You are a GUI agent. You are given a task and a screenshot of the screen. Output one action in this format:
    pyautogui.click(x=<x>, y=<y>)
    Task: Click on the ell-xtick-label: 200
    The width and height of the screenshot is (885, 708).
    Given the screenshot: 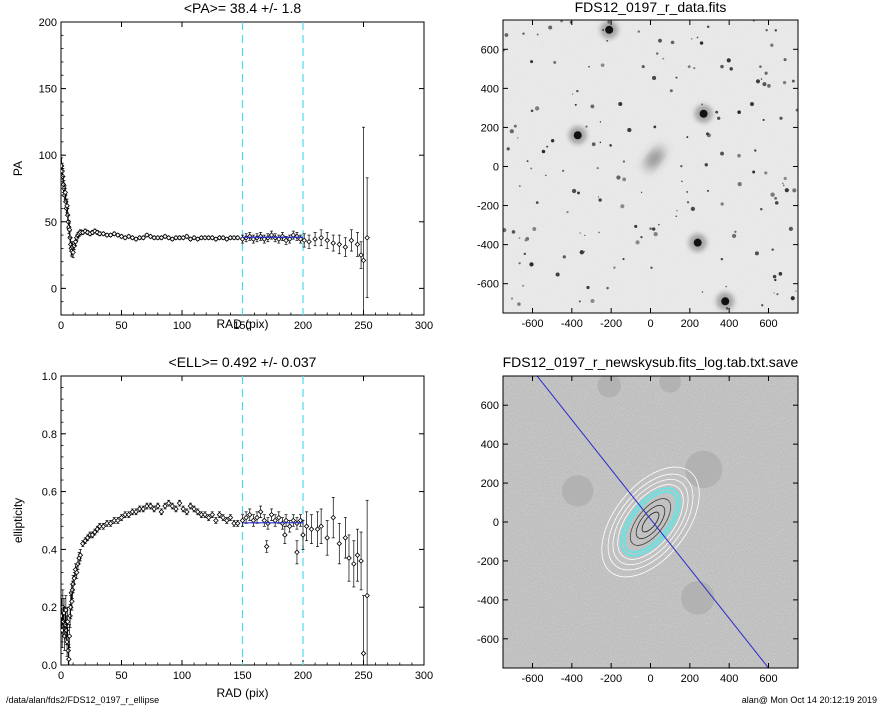 What is the action you would take?
    pyautogui.click(x=303, y=676)
    